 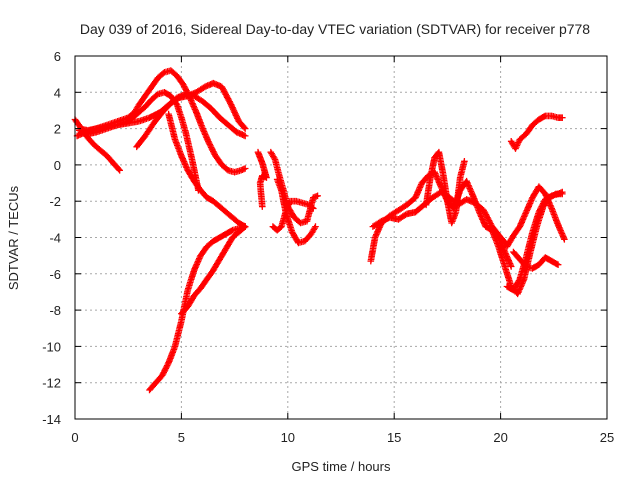 What do you see at coordinates (57, 56) in the screenshot?
I see `y-tick-label: 6` at bounding box center [57, 56].